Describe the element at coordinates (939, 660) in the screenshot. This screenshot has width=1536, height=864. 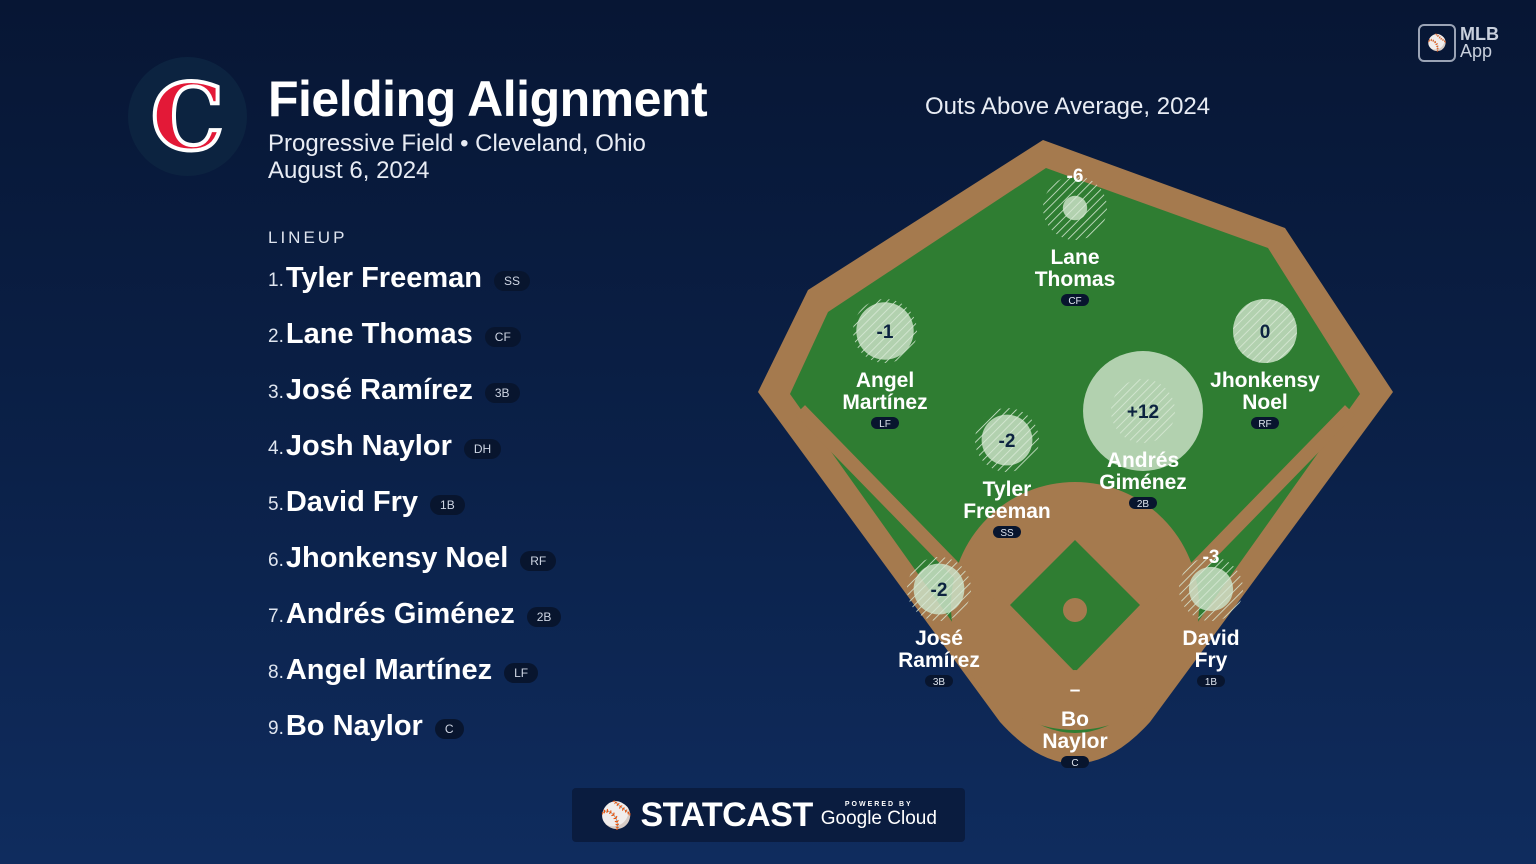
I see `fielder-last-name: Ramírez` at that location.